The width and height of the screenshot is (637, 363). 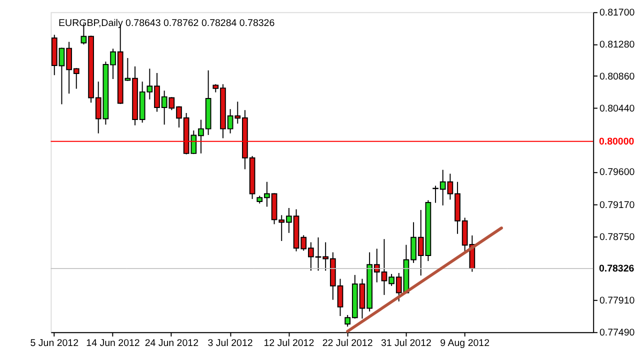 What do you see at coordinates (465, 344) in the screenshot?
I see `x-tick-label: 9 Aug 2012` at bounding box center [465, 344].